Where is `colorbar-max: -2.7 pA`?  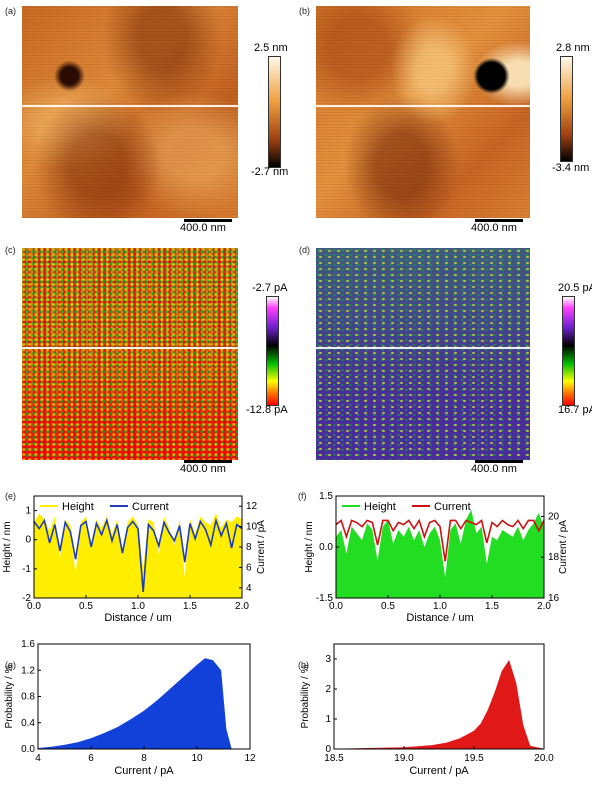
colorbar-max: -2.7 pA is located at coordinates (270, 288).